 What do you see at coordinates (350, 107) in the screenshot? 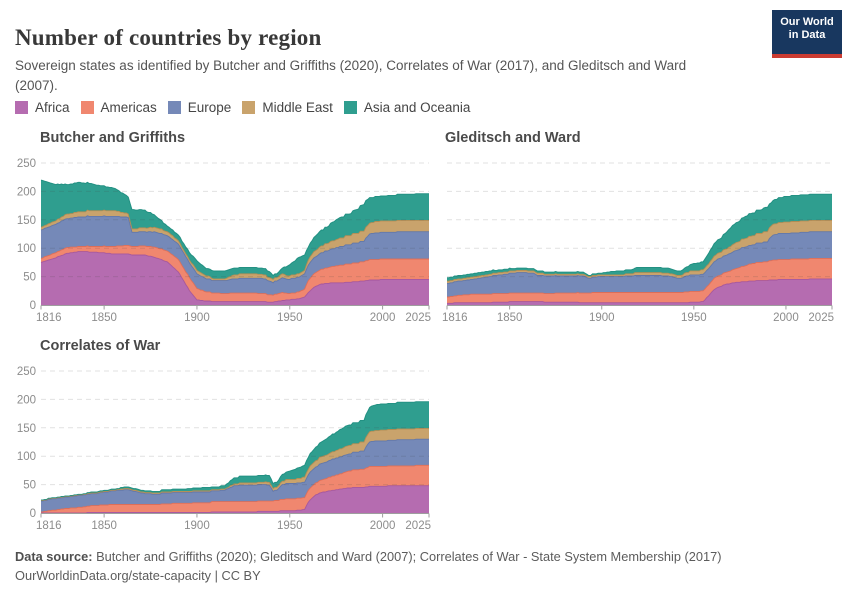
I see `legend-swatch-asia-and-oceania` at bounding box center [350, 107].